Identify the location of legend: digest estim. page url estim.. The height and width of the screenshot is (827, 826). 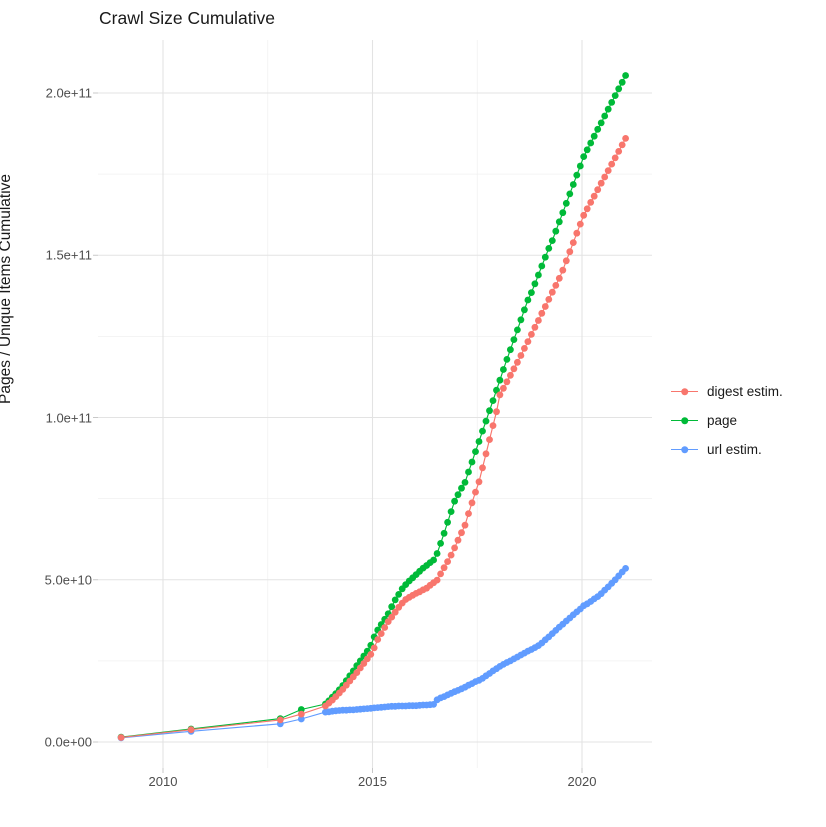
(727, 420).